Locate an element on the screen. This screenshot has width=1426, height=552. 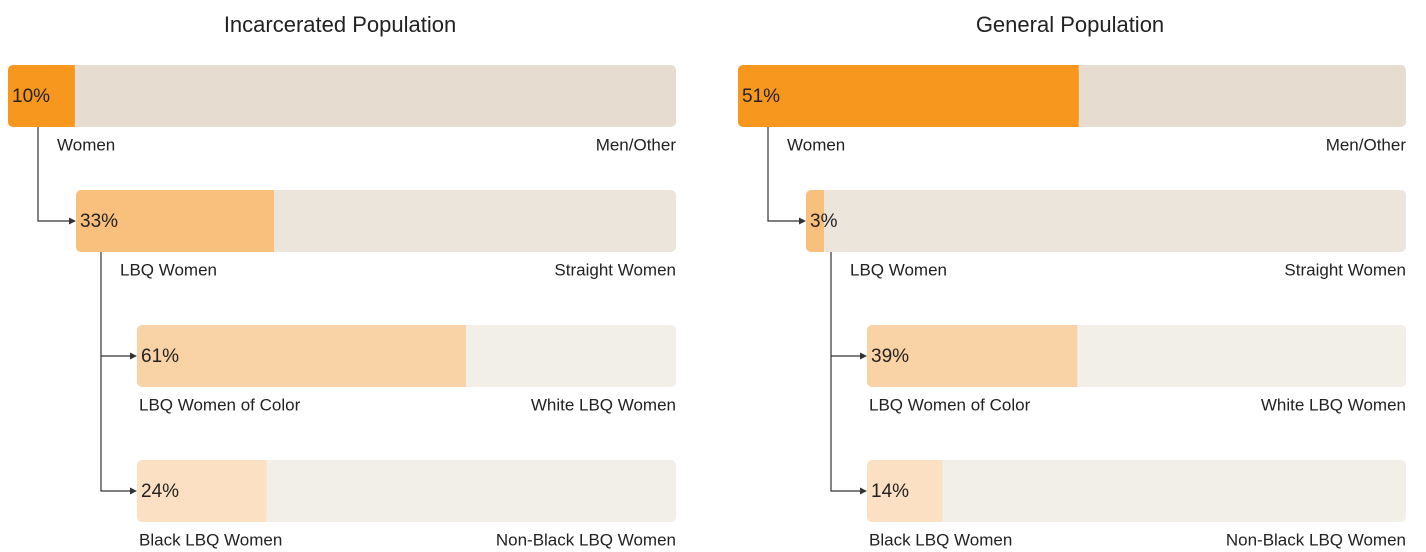
value-label: 10% is located at coordinates (31, 96).